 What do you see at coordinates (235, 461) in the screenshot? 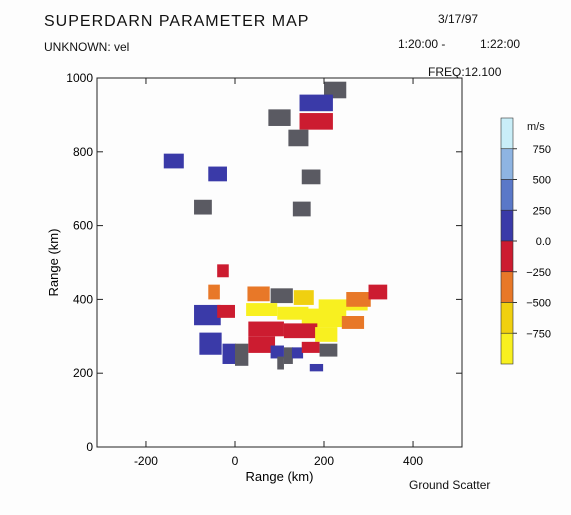
I see `x-tick-label: 0` at bounding box center [235, 461].